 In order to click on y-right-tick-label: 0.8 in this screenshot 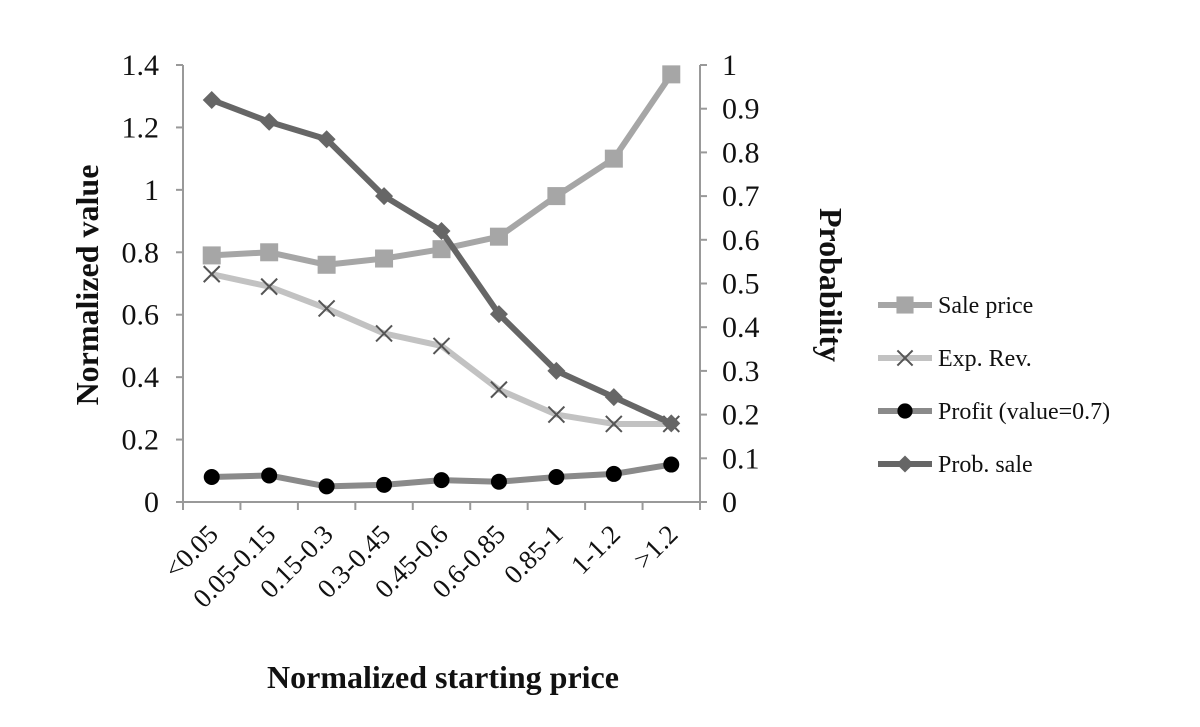, I will do `click(741, 152)`.